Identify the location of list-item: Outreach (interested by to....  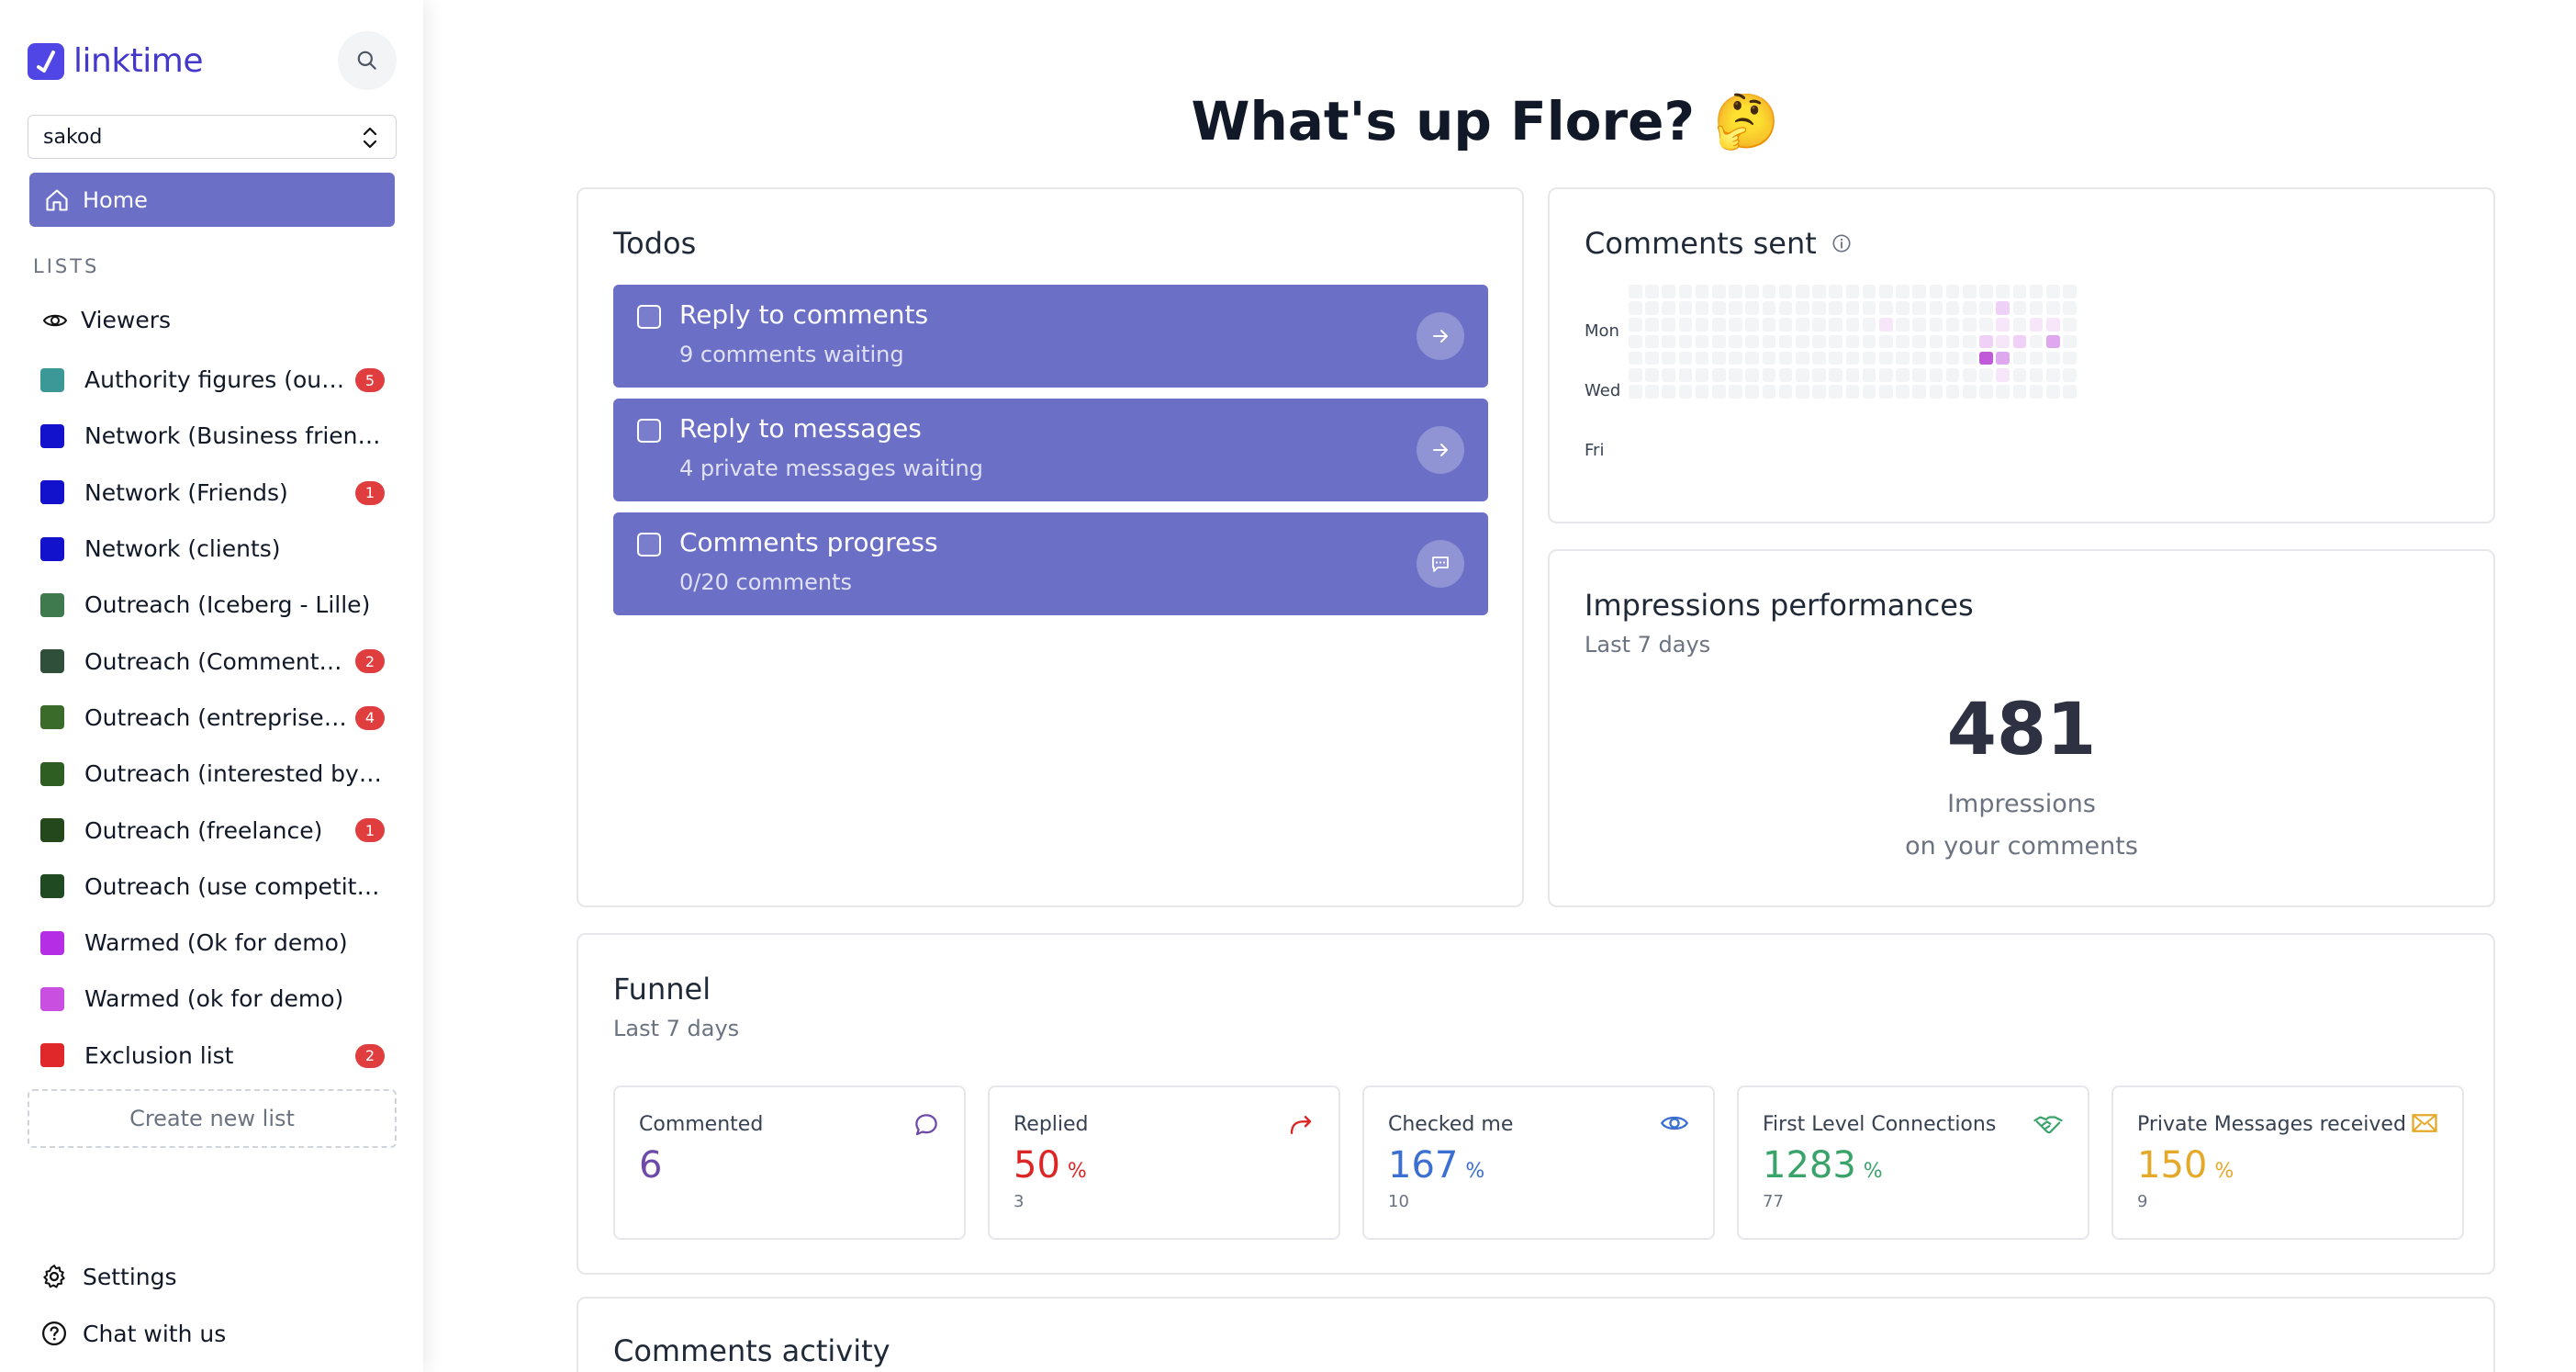
(211, 774).